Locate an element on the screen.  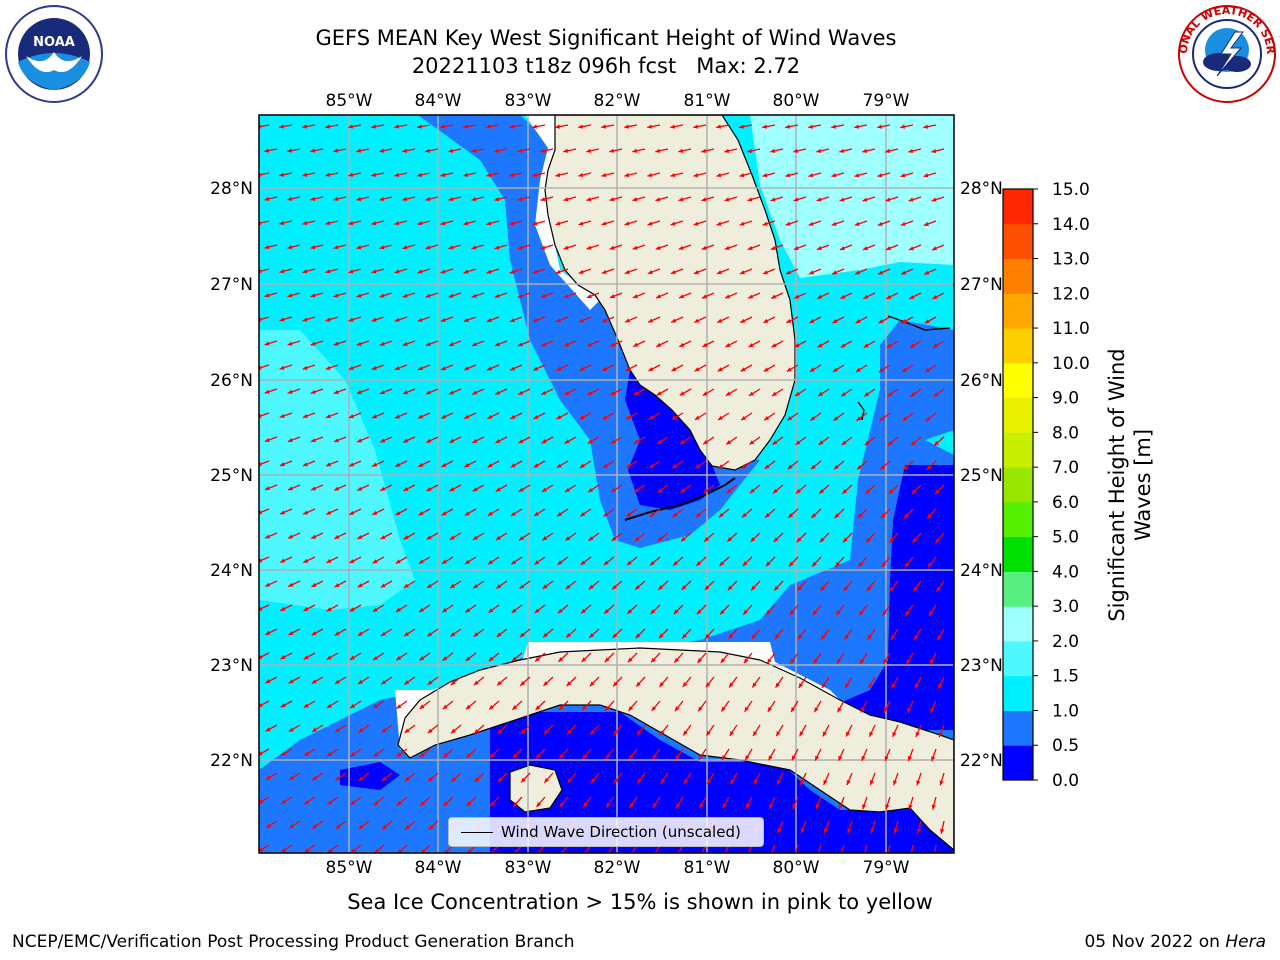
lon-label-top: 82°W is located at coordinates (617, 101).